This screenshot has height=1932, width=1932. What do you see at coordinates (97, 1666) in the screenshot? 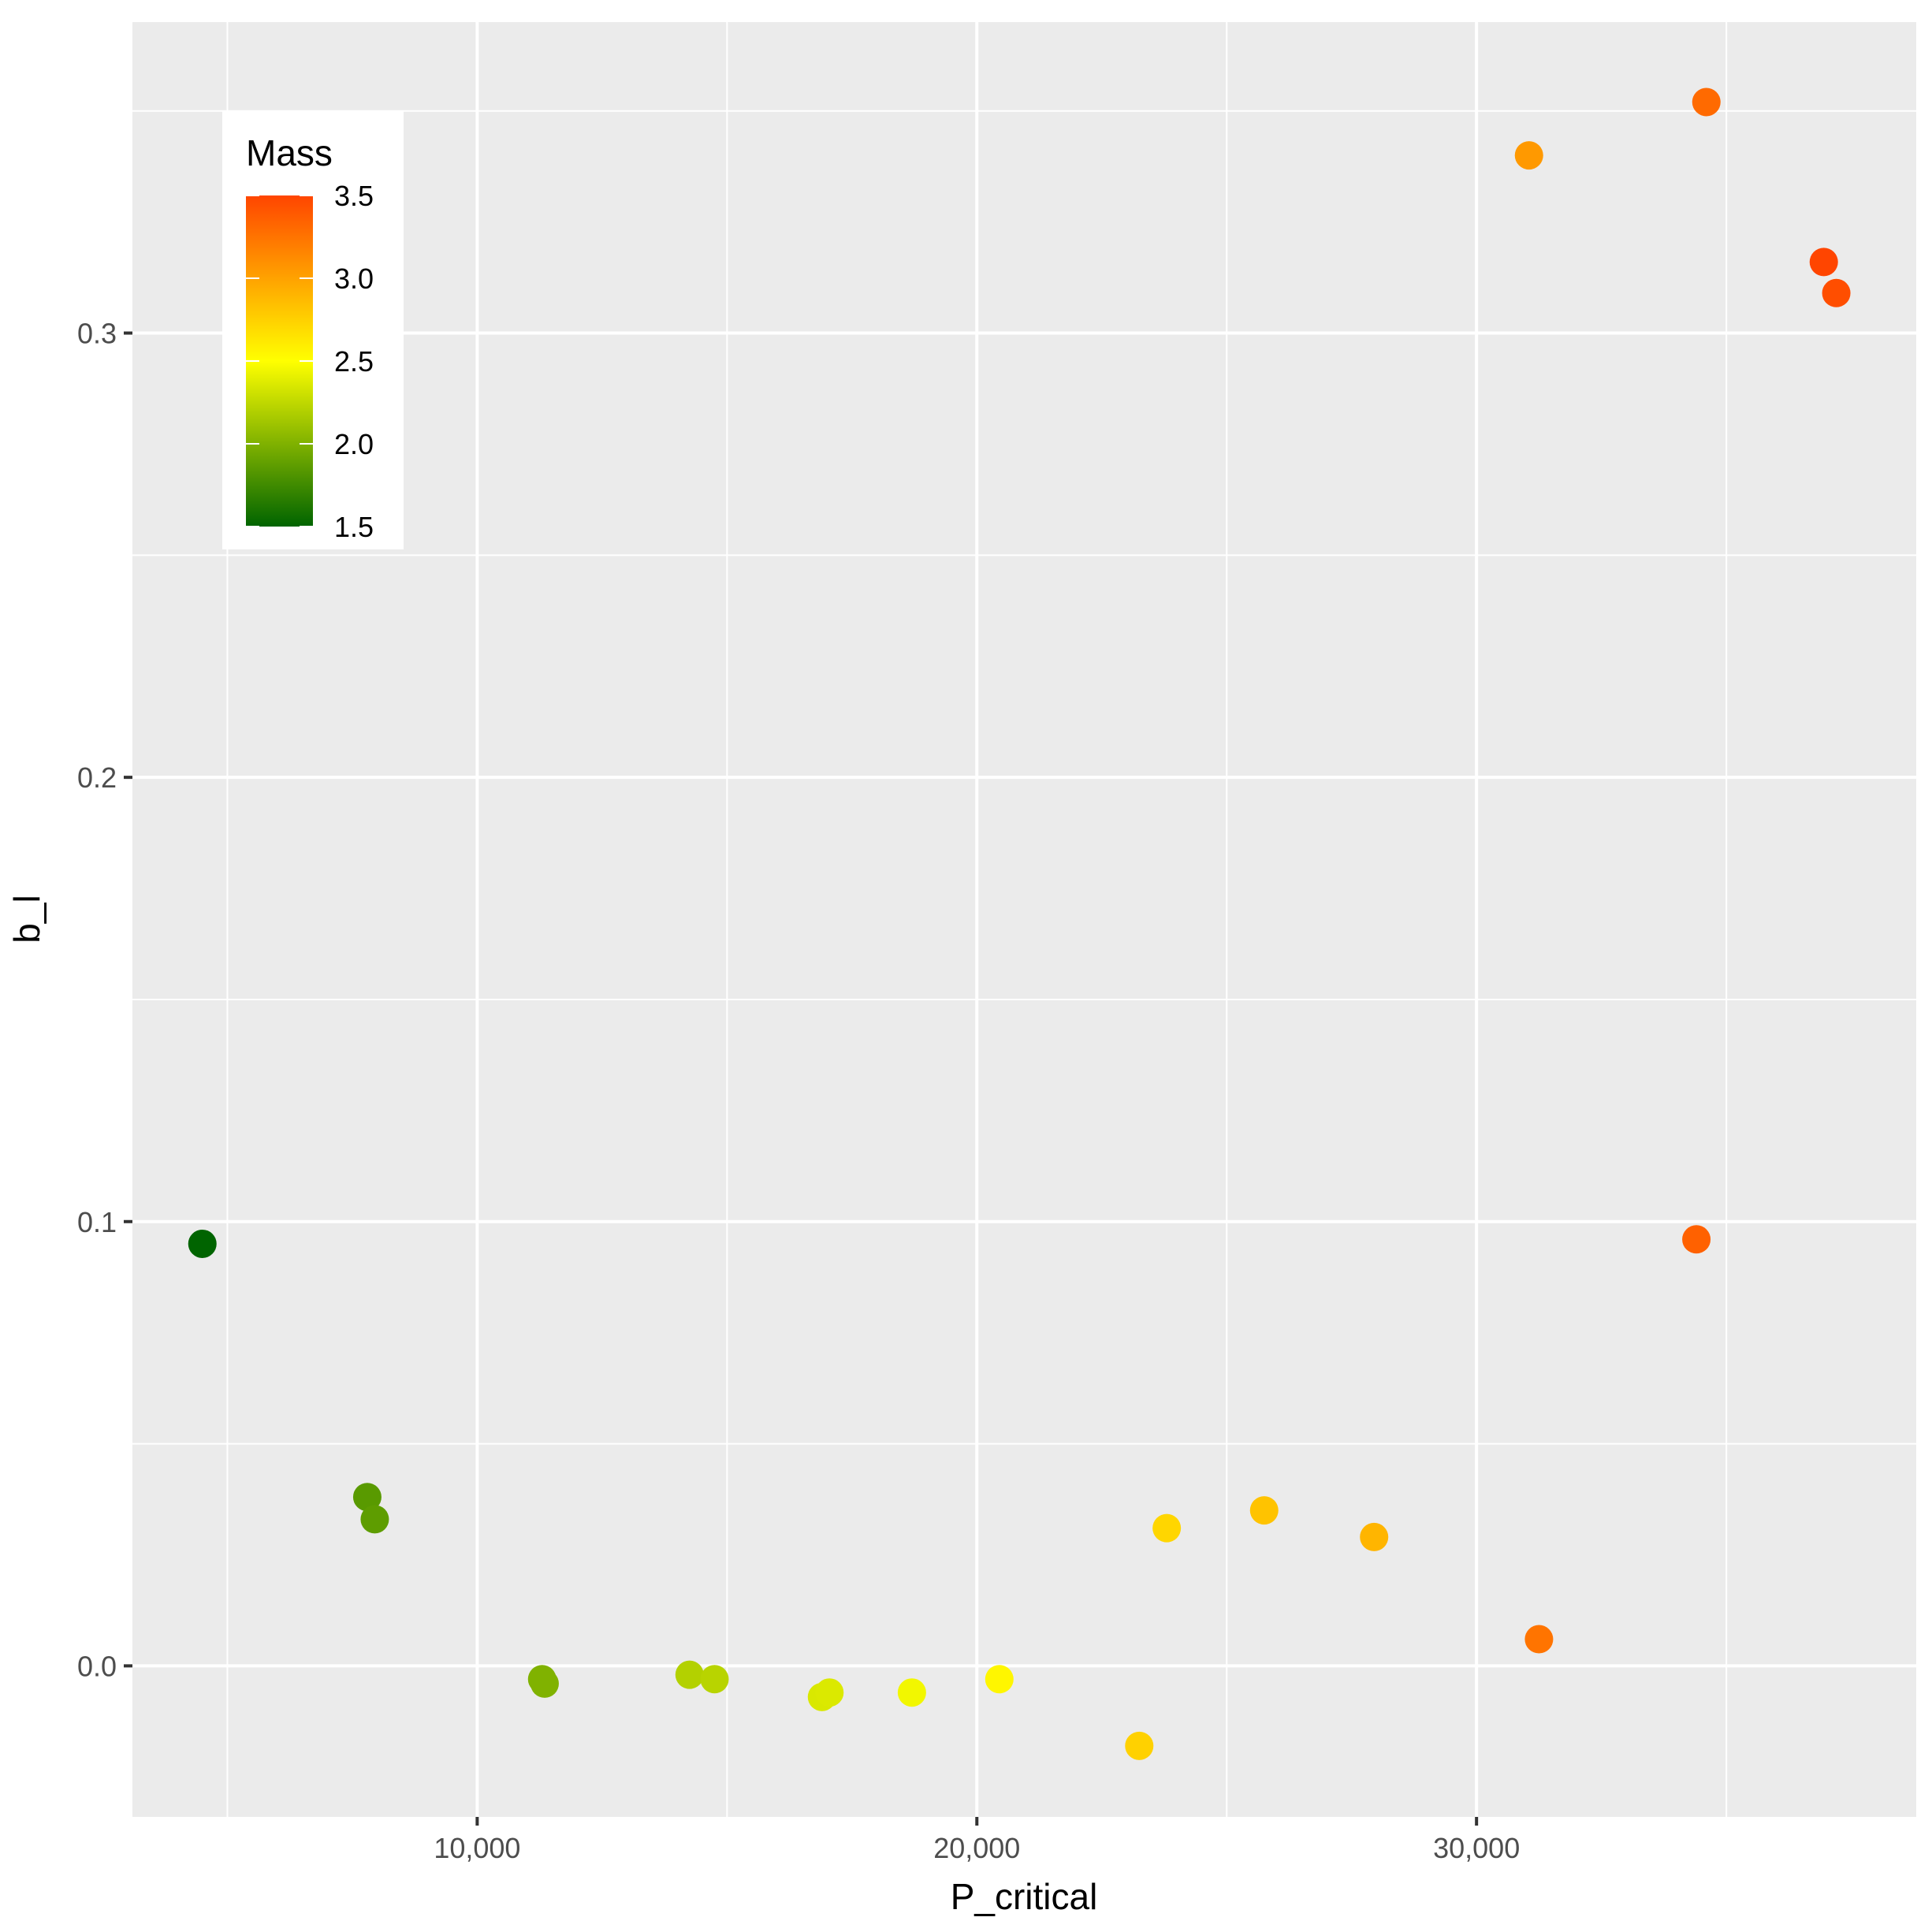
I see `y-tick-label: 0.0` at bounding box center [97, 1666].